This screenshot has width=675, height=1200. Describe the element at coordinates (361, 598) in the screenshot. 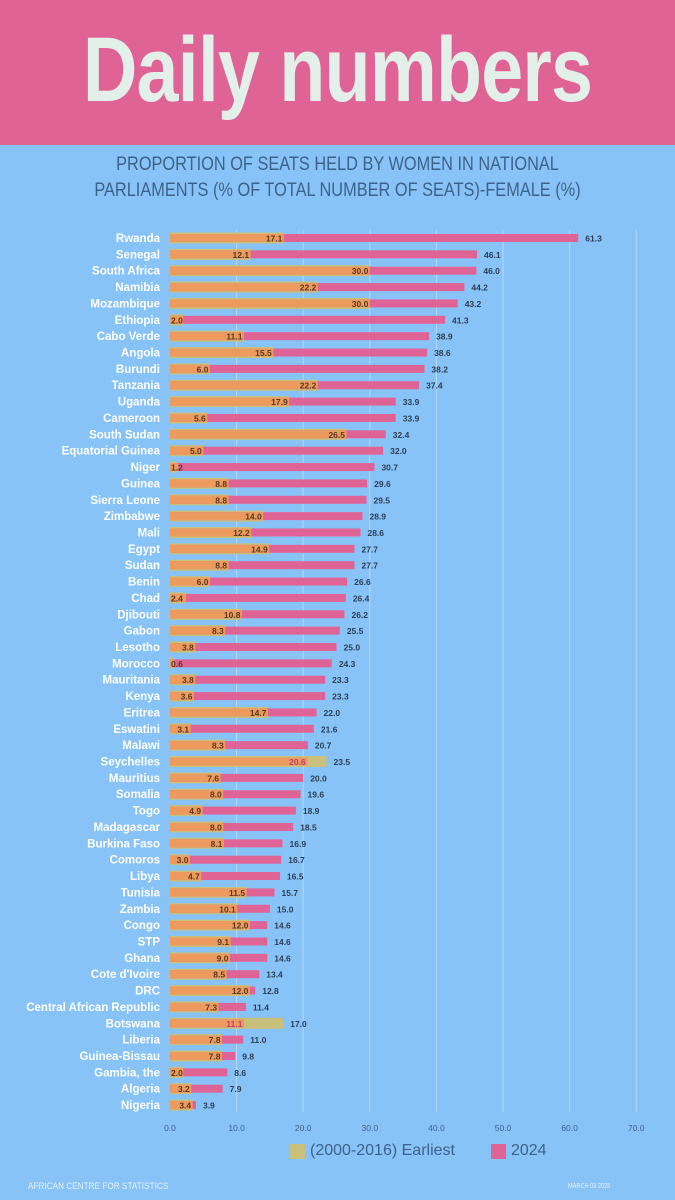

I see `data-label-2024: 26.4` at that location.